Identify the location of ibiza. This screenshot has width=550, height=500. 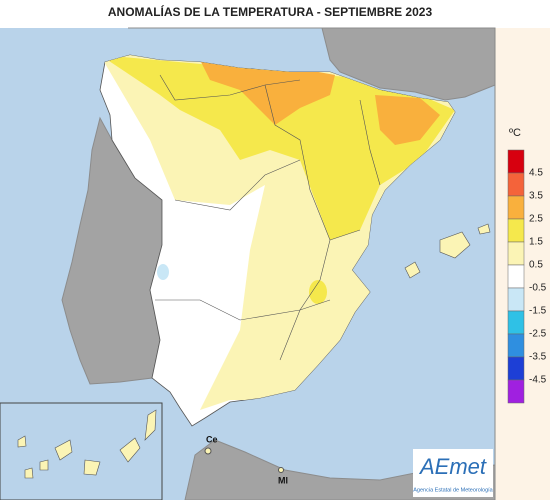
(412, 270).